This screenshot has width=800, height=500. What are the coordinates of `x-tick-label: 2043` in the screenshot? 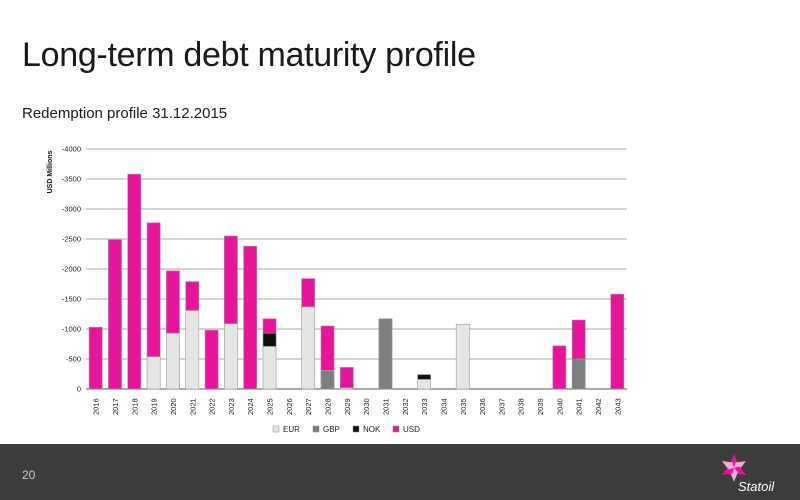 It's located at (617, 406).